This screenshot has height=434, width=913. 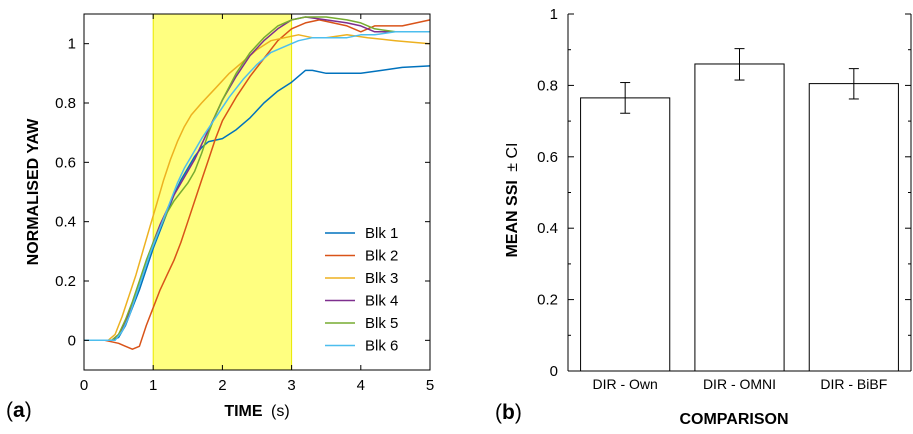 I want to click on legend-label-blk-3: Blk 3, so click(x=381, y=278).